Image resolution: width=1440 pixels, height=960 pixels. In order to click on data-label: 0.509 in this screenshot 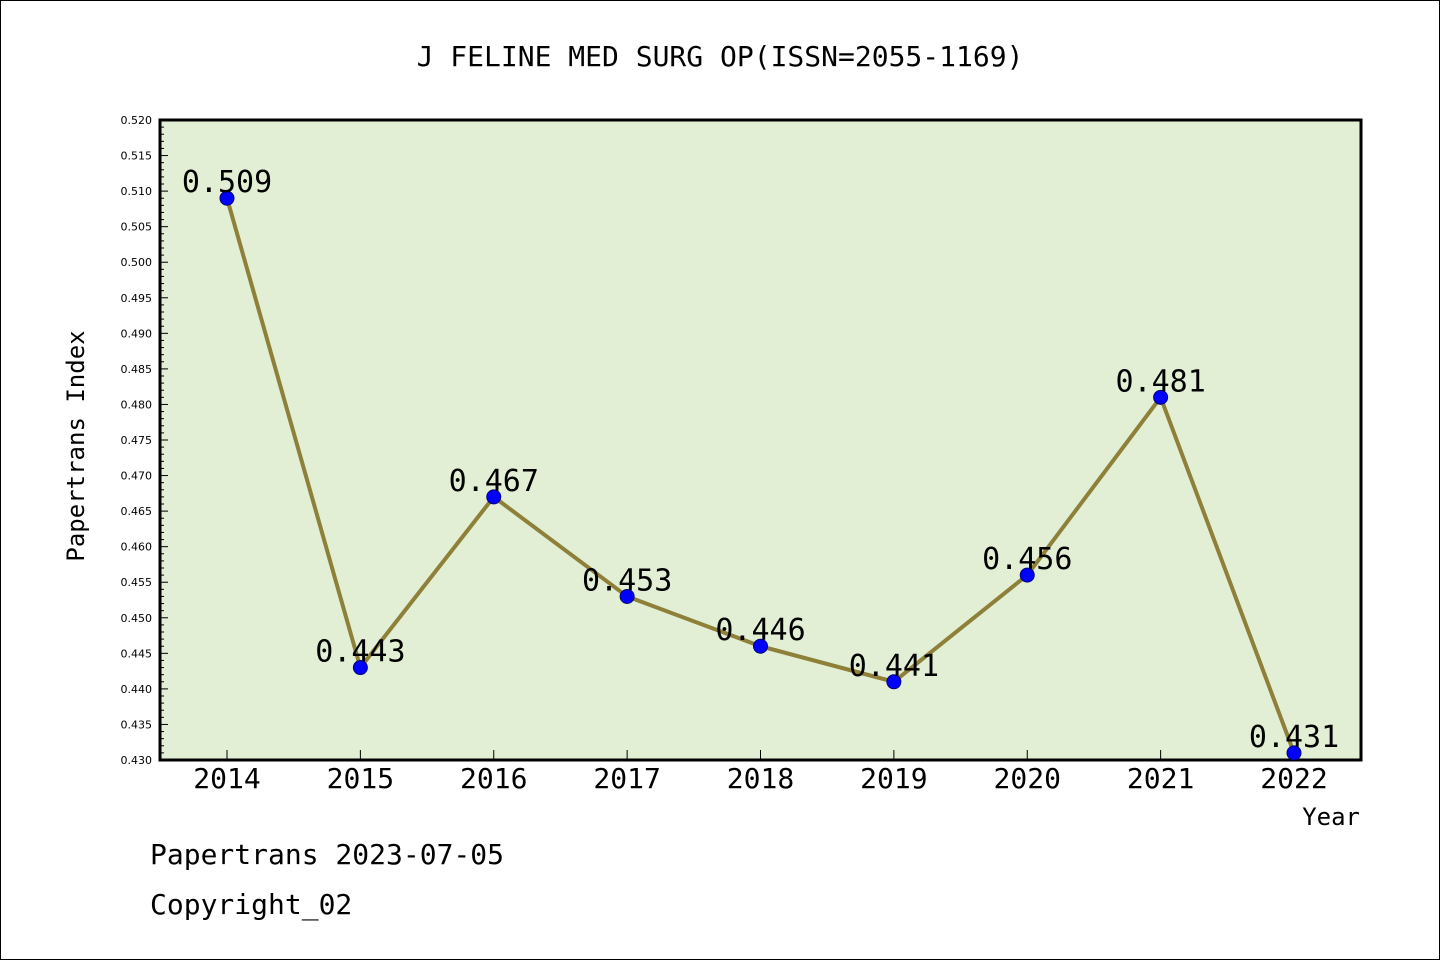, I will do `click(227, 182)`.